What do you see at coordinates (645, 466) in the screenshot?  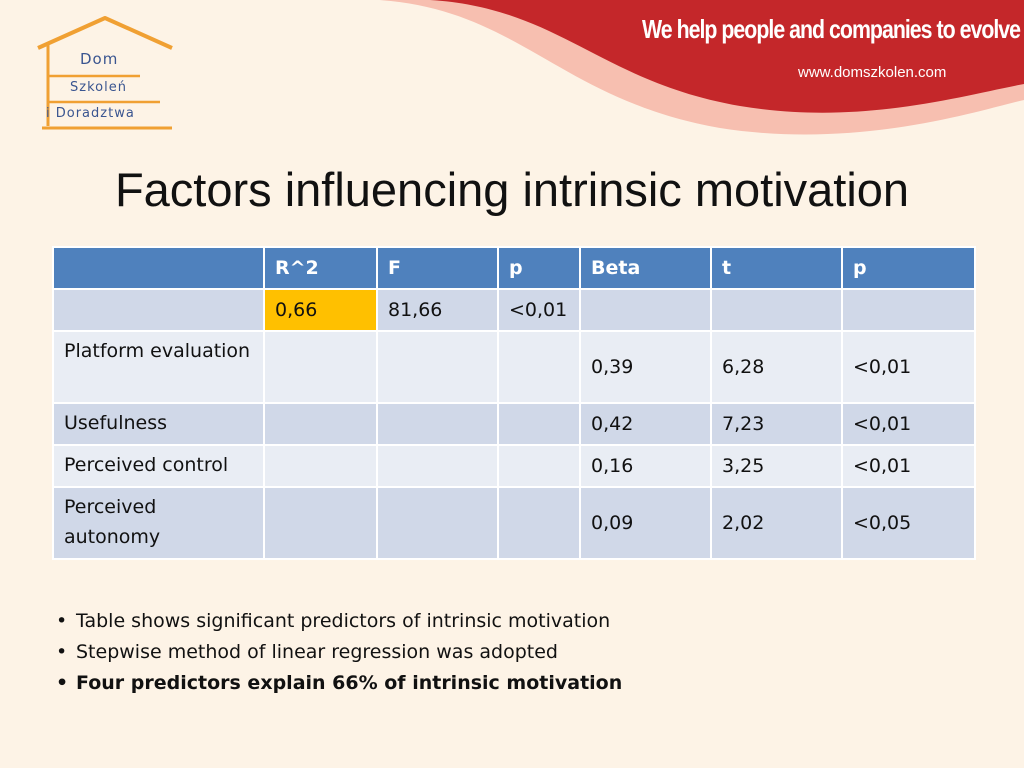 I see `table-cell: 0,16` at bounding box center [645, 466].